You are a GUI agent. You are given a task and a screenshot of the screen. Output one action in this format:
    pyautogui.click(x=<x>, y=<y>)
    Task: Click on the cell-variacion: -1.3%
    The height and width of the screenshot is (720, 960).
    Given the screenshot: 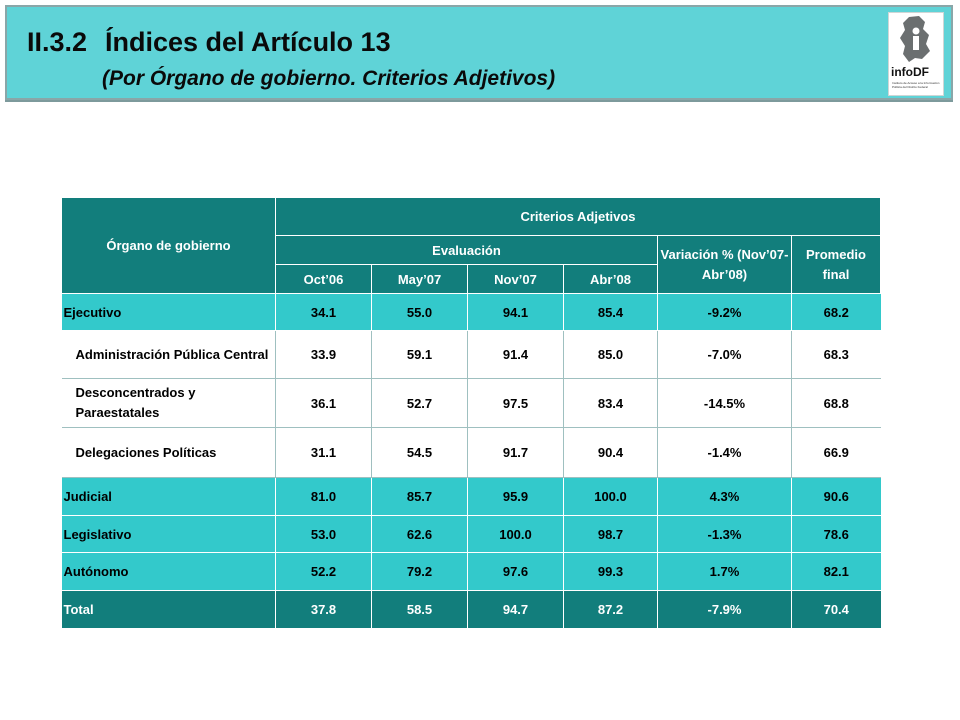 What is the action you would take?
    pyautogui.click(x=724, y=534)
    